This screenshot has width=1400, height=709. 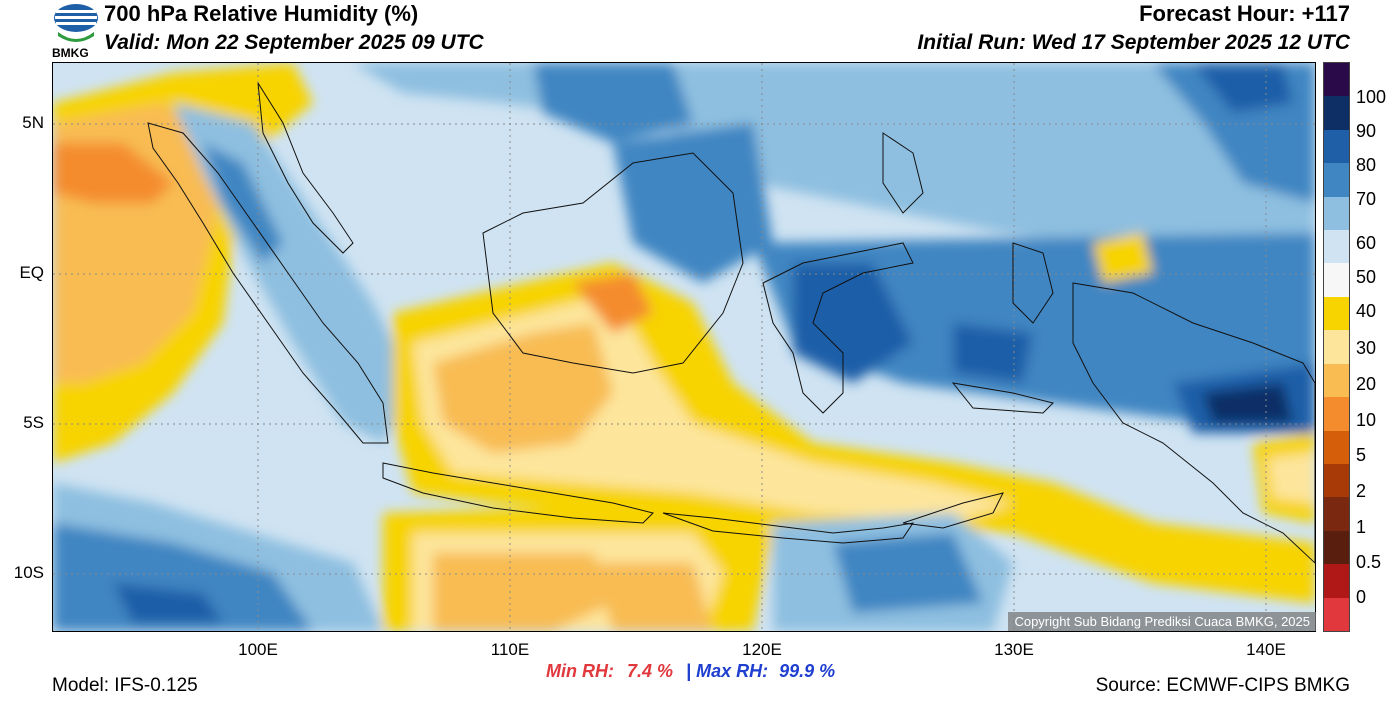 I want to click on lat-label-5n: 5N, so click(x=33, y=122).